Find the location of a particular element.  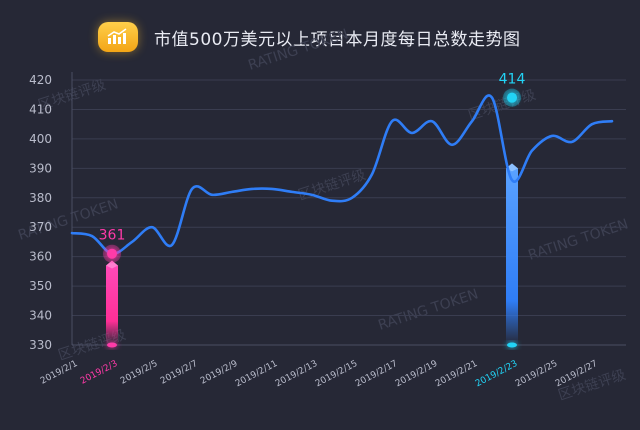

y-tick-label: 330 is located at coordinates (40, 345).